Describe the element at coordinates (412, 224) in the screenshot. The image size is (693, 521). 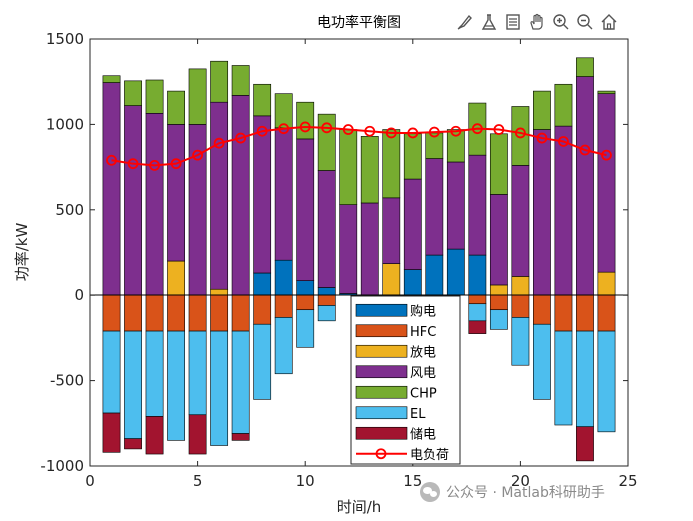
I see `bar-风电-15` at that location.